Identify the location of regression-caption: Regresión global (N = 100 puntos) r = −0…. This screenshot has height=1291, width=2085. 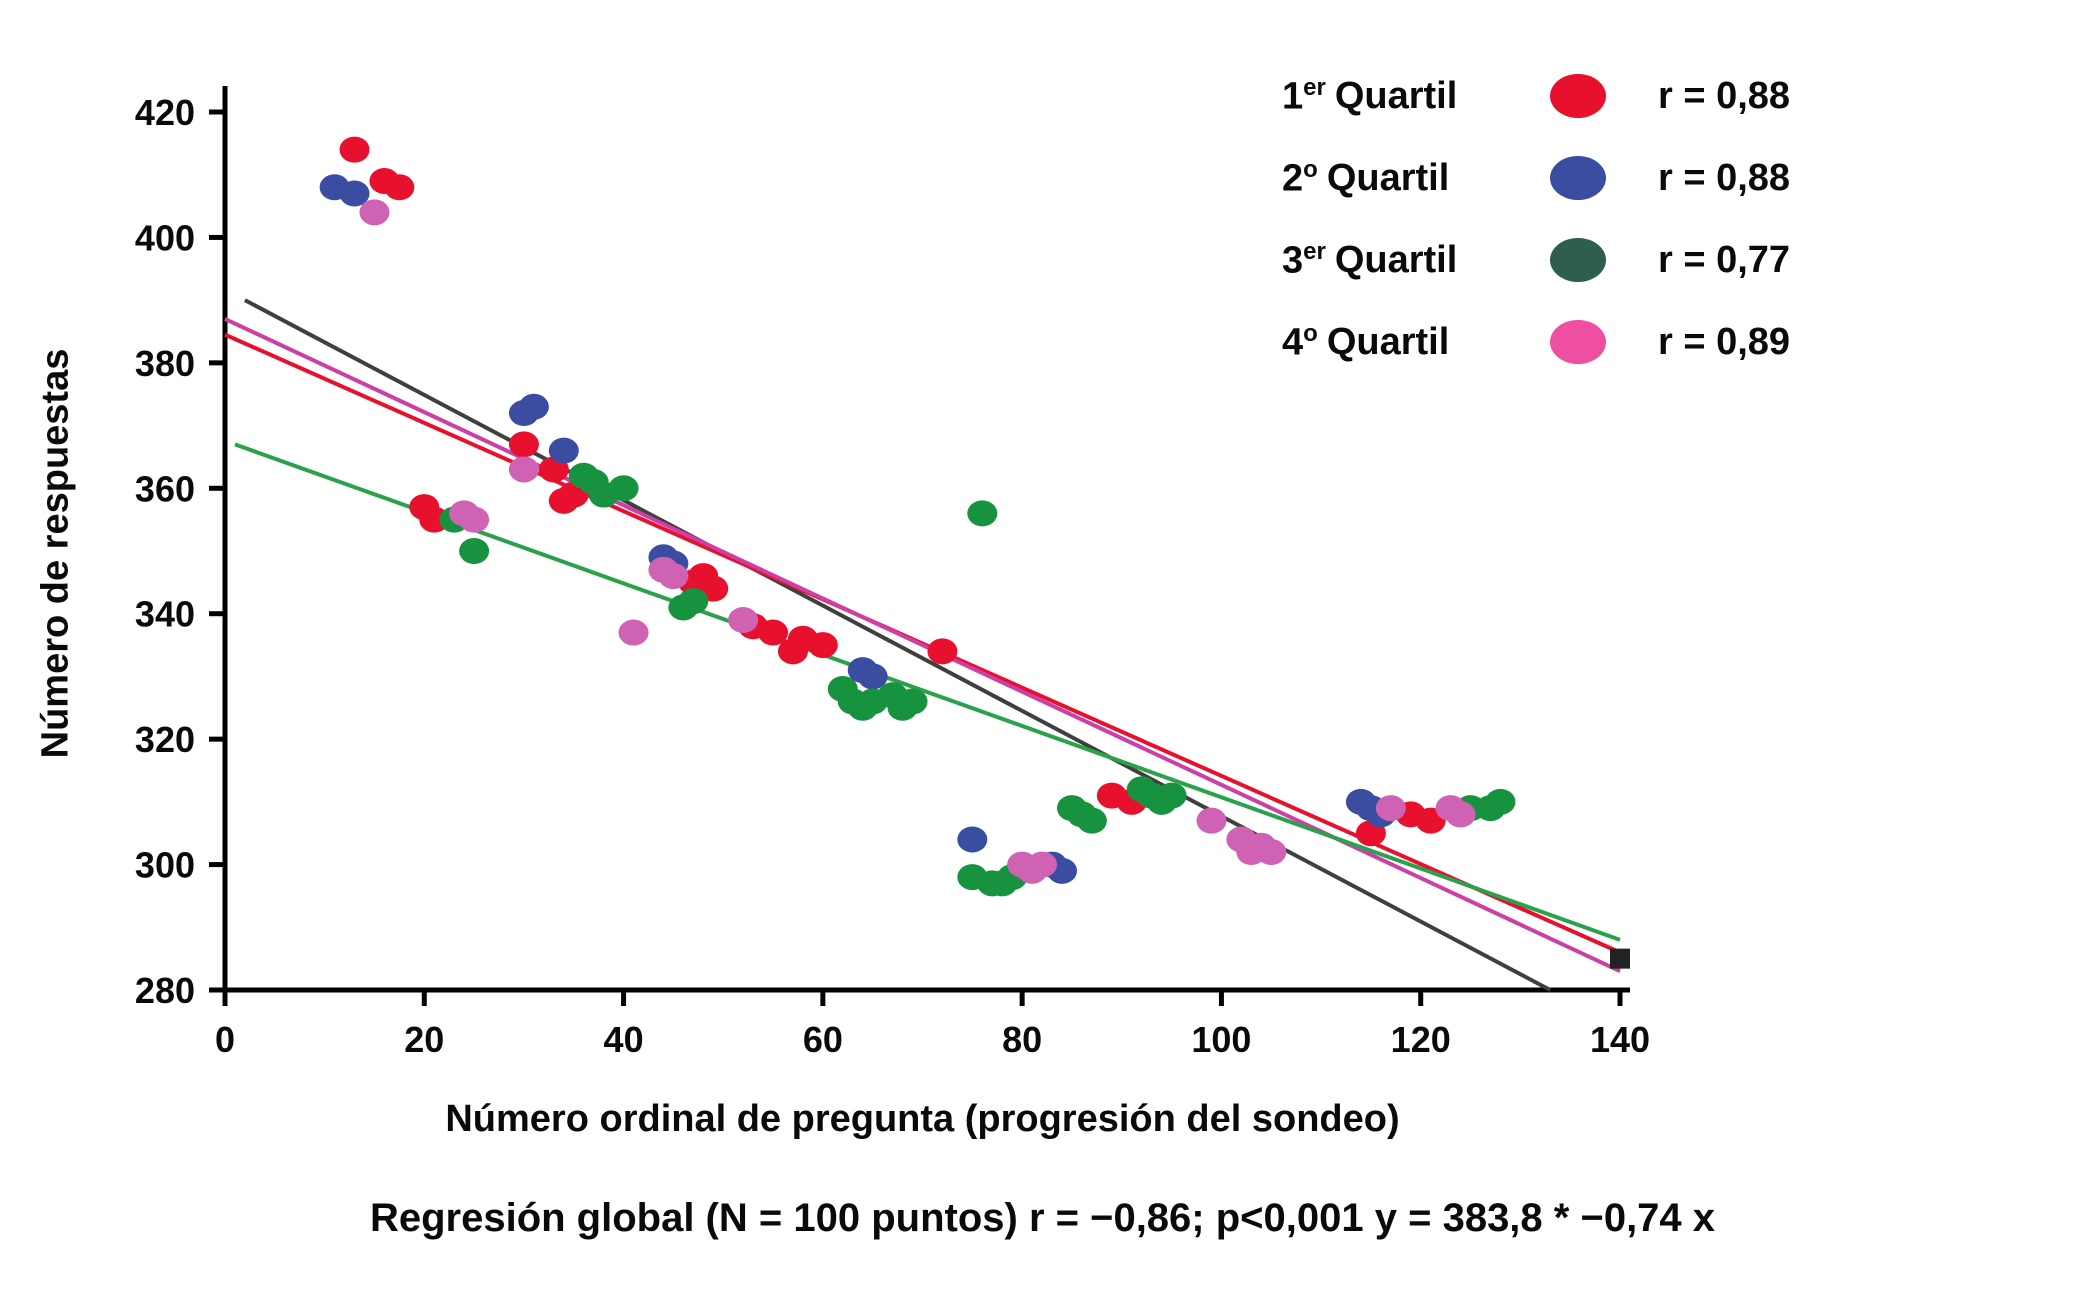
(1042, 1218).